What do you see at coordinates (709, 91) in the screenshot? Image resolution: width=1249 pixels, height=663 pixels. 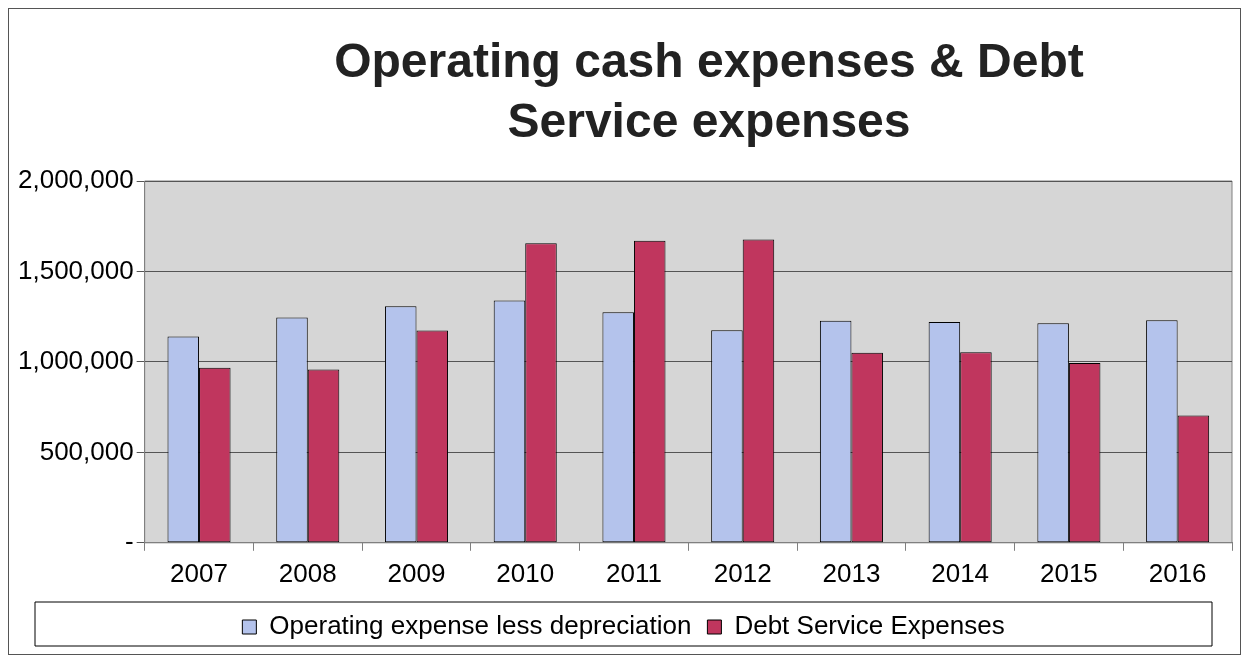 I see `chart-title: Operating cash expenses & Debt Service expenses` at bounding box center [709, 91].